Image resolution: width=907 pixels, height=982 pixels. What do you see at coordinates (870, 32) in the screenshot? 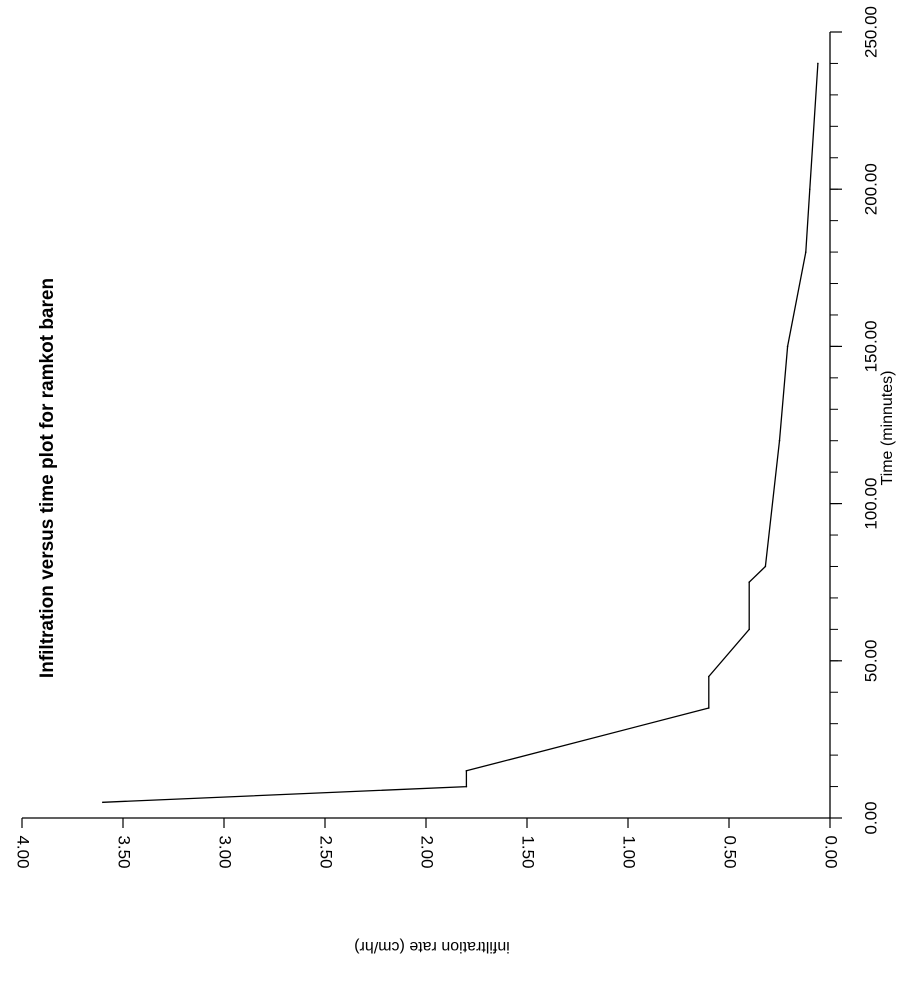
I see `x-tick-label: 250.00` at bounding box center [870, 32].